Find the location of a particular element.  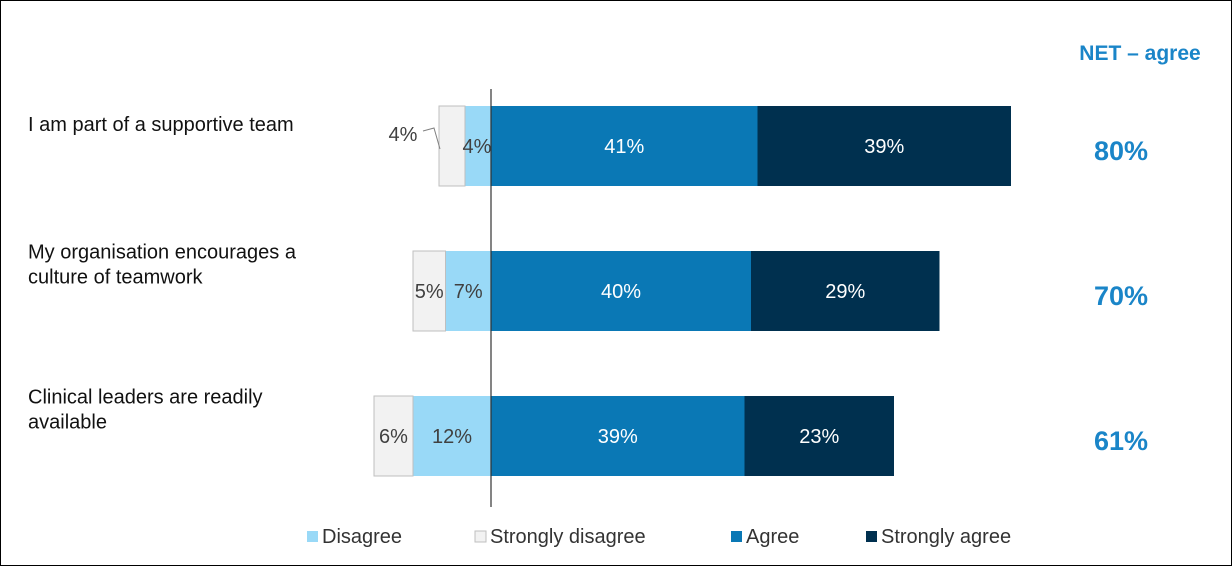

value-label-strongly-agree-row-2: 29% is located at coordinates (845, 292).